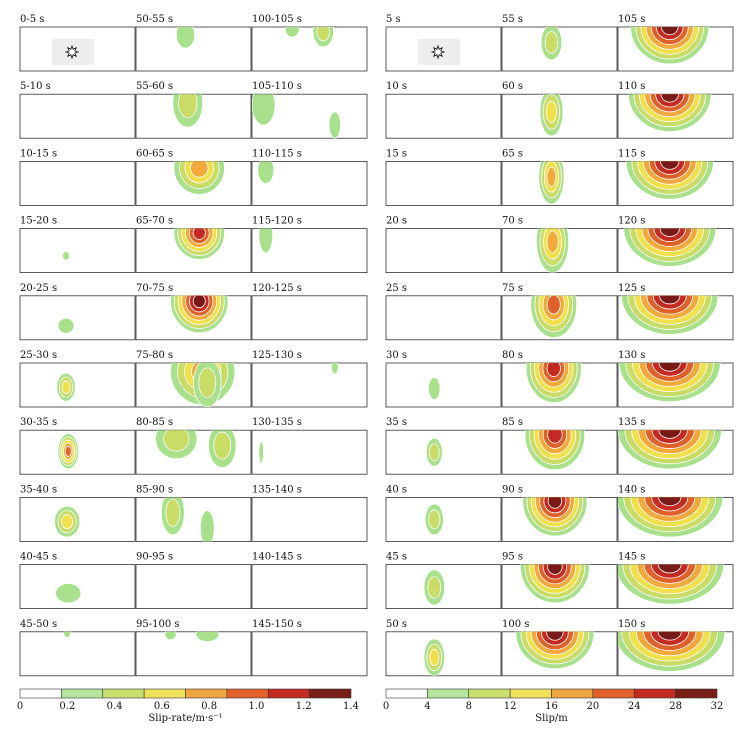 This screenshot has width=753, height=732. What do you see at coordinates (559, 110) in the screenshot?
I see `panel: 60 s` at bounding box center [559, 110].